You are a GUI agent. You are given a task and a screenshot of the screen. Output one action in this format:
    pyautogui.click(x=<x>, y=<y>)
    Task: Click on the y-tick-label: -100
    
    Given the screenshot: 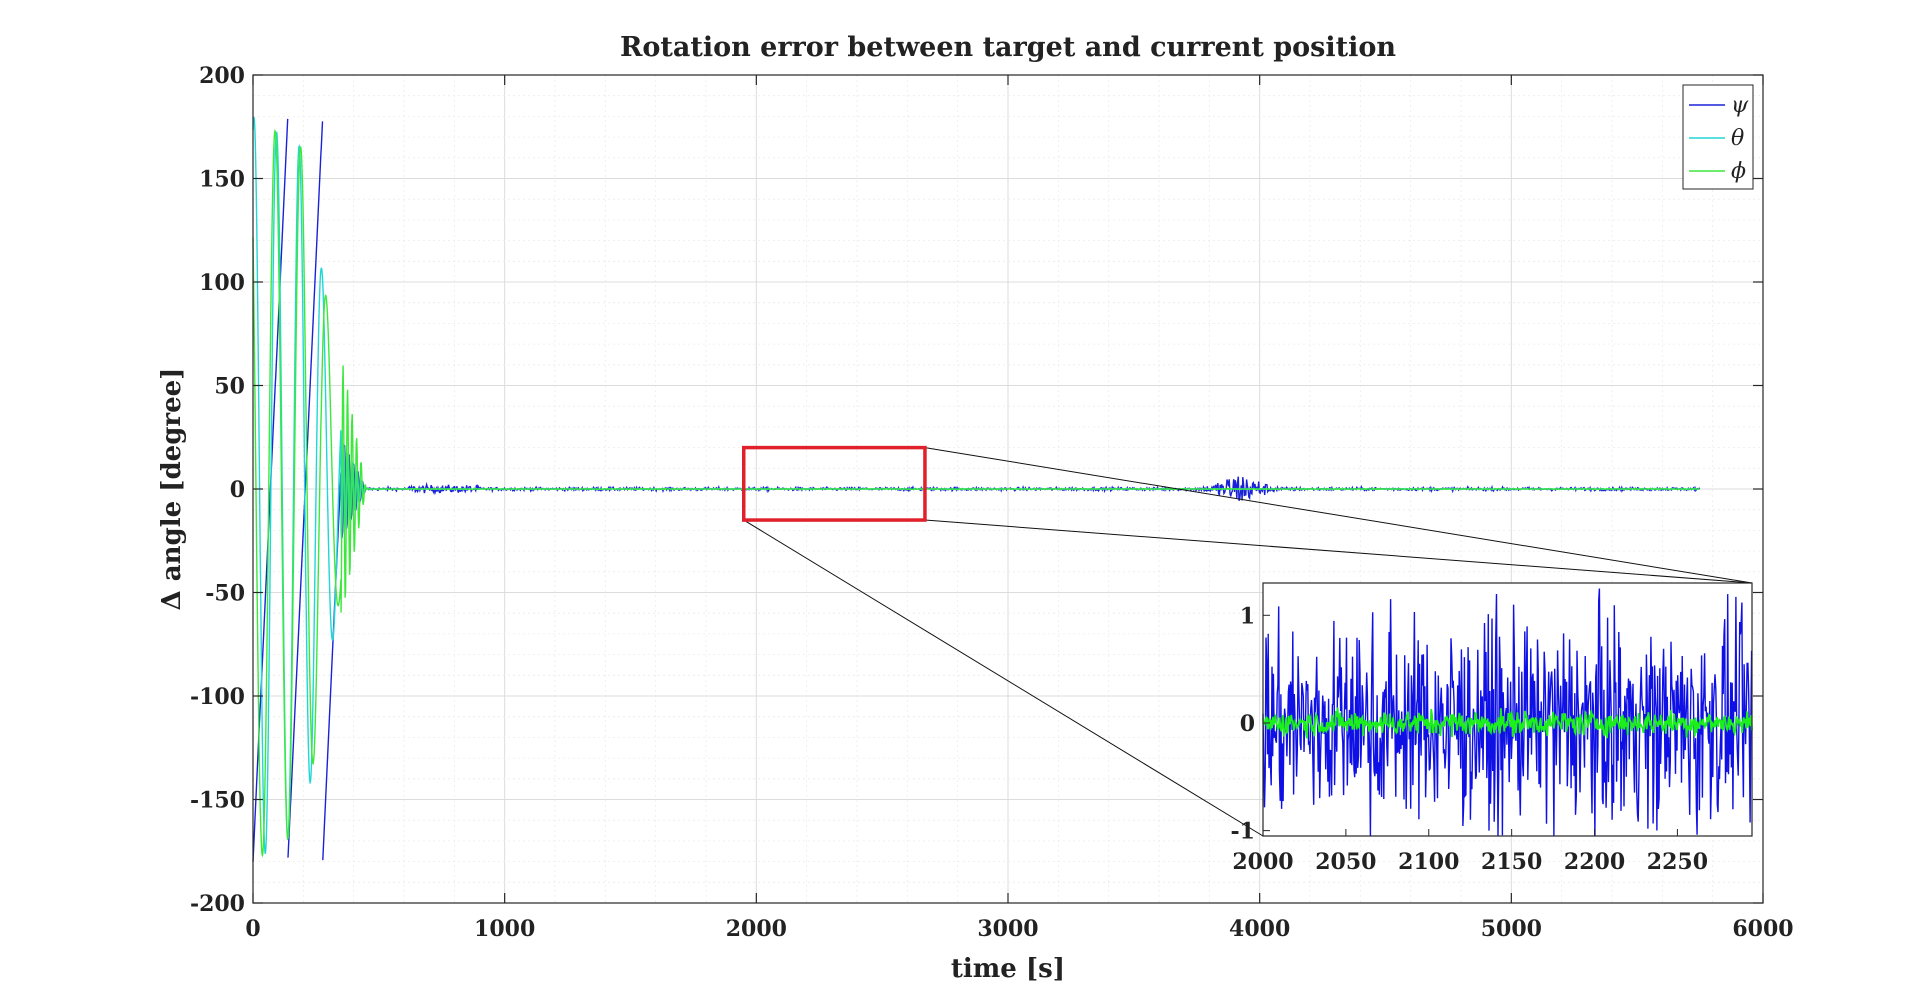 What is the action you would take?
    pyautogui.click(x=217, y=697)
    